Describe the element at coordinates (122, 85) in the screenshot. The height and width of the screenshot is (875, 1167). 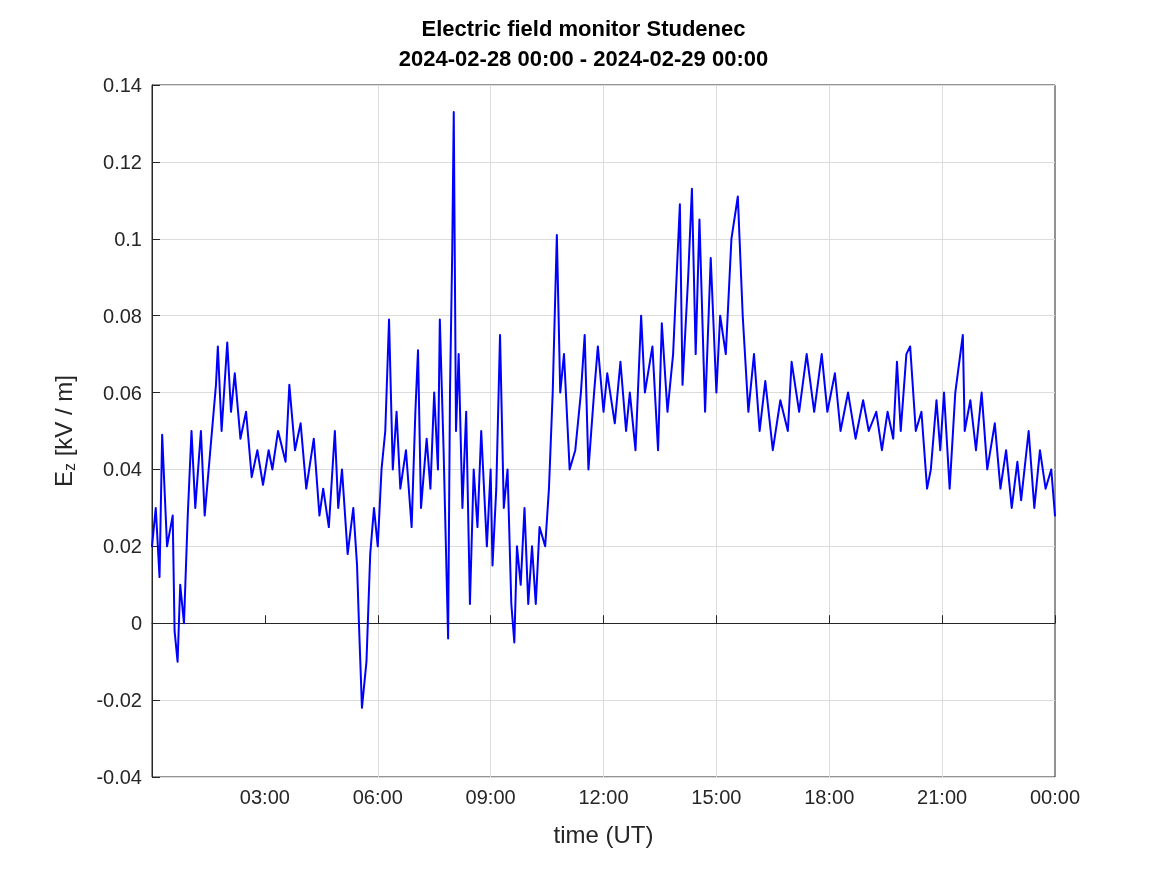
I see `y-tick-label: 0.14` at that location.